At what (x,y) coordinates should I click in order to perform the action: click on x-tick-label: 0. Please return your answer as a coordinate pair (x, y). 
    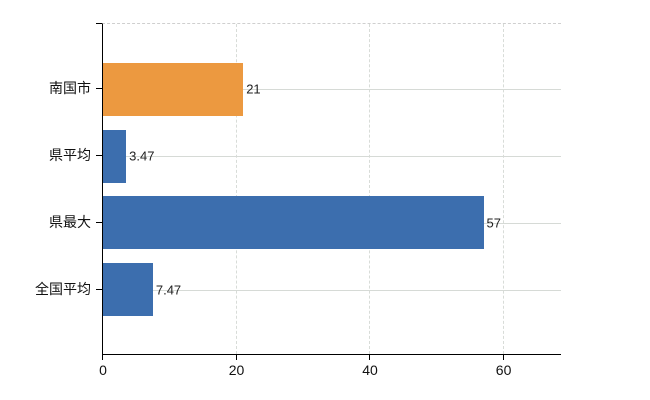
    Looking at the image, I should click on (103, 370).